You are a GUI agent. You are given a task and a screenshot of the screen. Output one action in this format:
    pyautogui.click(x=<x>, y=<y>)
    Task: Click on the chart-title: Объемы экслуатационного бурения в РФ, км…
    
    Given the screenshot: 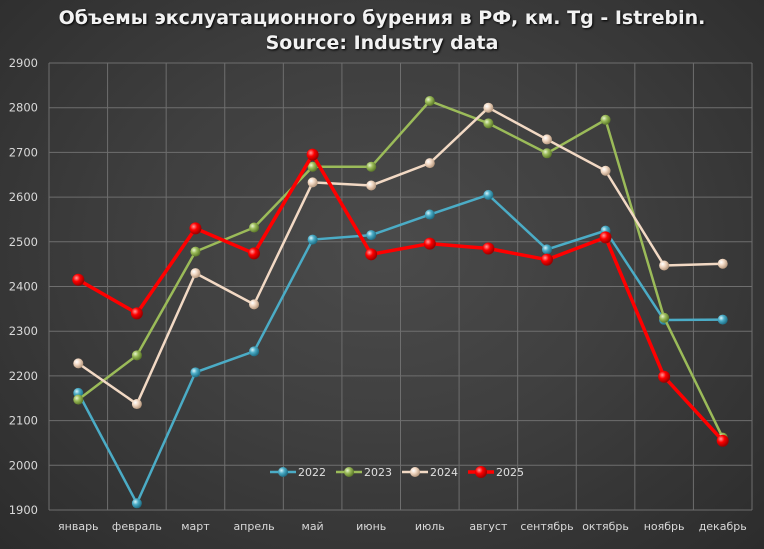 What is the action you would take?
    pyautogui.click(x=382, y=31)
    